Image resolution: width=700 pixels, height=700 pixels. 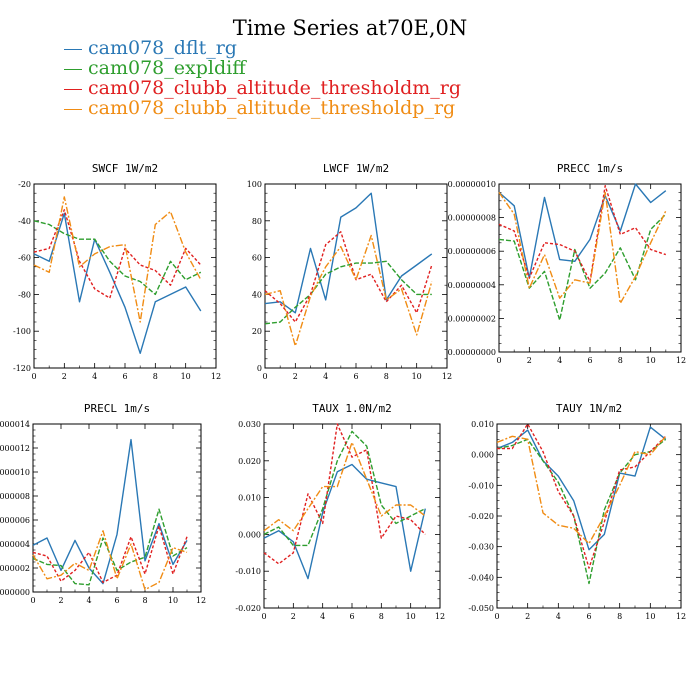 What do you see at coordinates (24, 294) in the screenshot?
I see `y-tick-label: -80` at bounding box center [24, 294].